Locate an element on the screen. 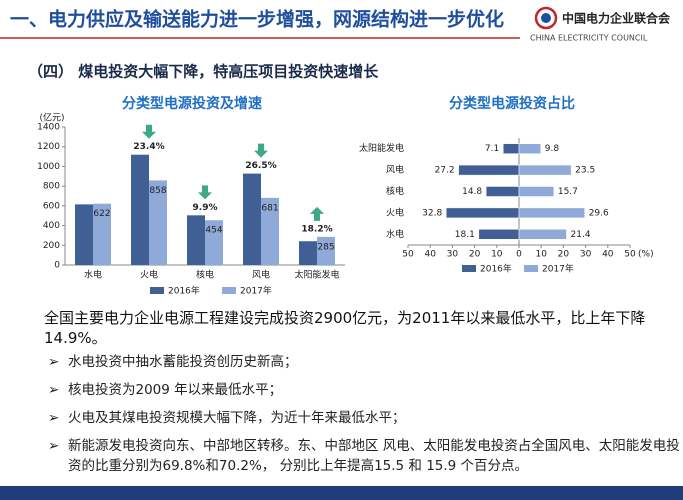 Image resolution: width=683 pixels, height=500 pixels. bullet: 核电投资为2009 年以来最低水平； is located at coordinates (365, 390).